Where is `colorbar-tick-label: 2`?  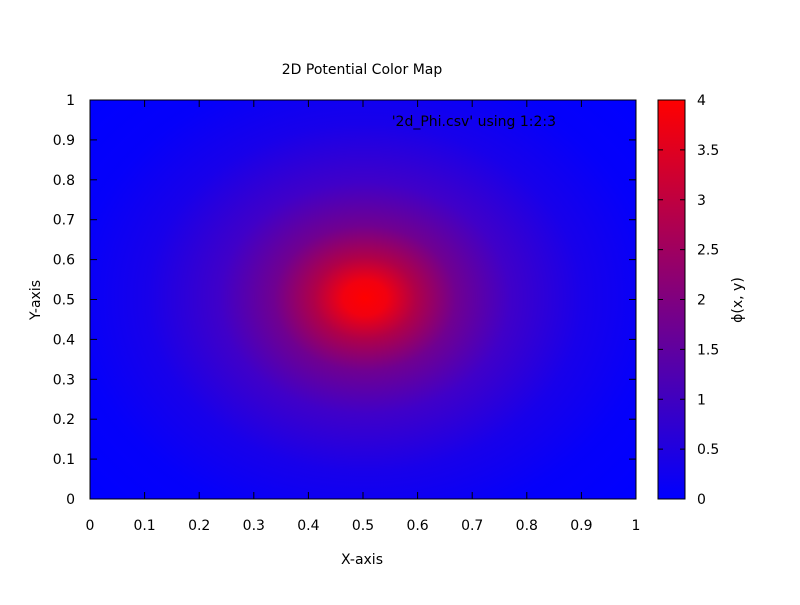
colorbar-tick-label: 2 is located at coordinates (701, 301).